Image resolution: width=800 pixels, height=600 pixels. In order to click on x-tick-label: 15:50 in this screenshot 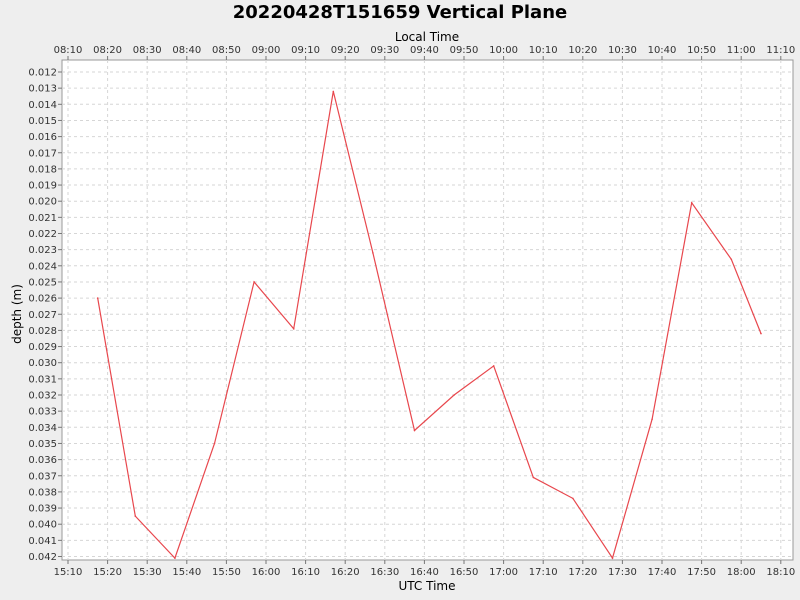, I will do `click(226, 572)`.